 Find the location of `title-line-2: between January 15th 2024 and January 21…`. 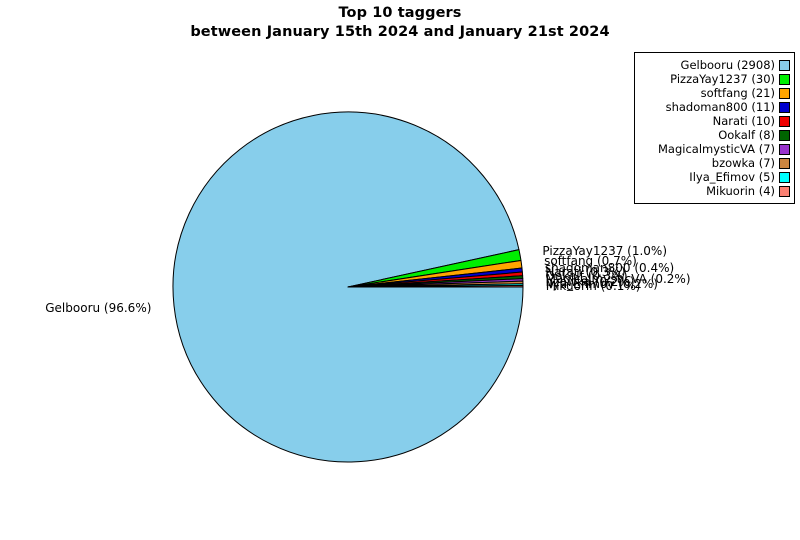

title-line-2: between January 15th 2024 and January 21… is located at coordinates (400, 32).